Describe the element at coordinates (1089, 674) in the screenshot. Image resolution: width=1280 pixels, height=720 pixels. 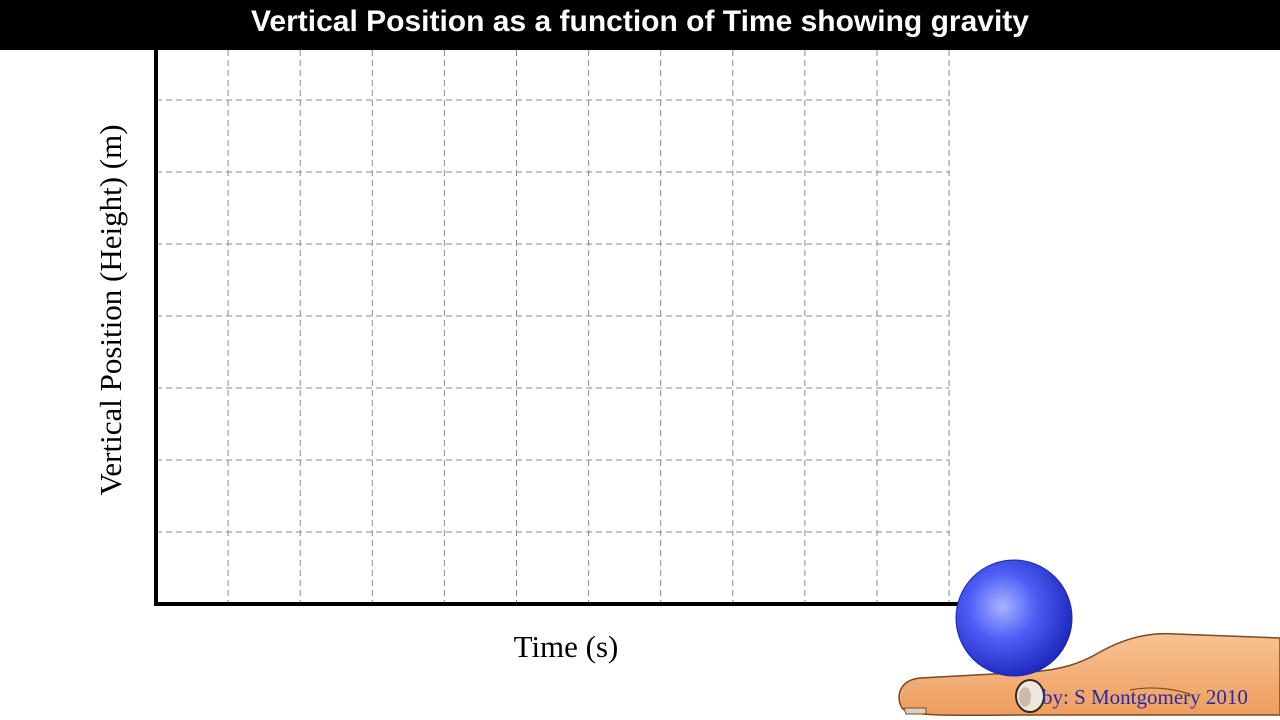
I see `hand-illustration` at that location.